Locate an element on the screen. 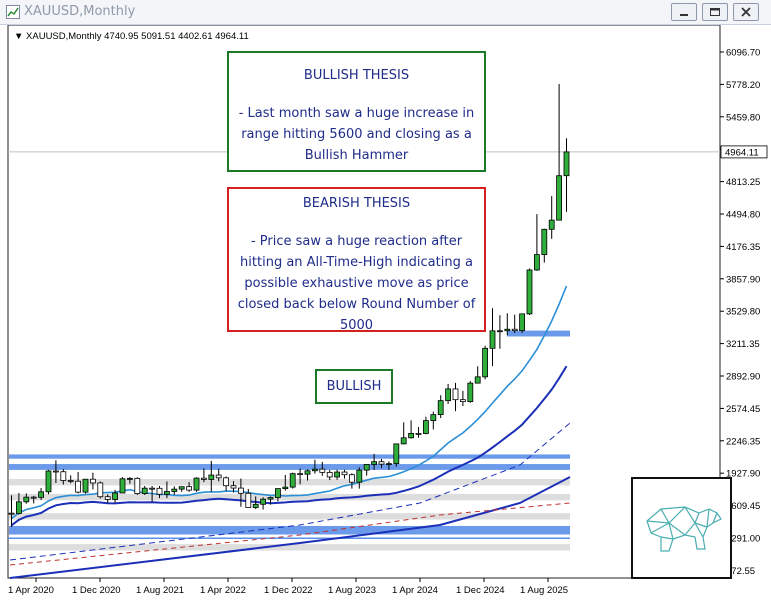  maximize-button is located at coordinates (715, 12).